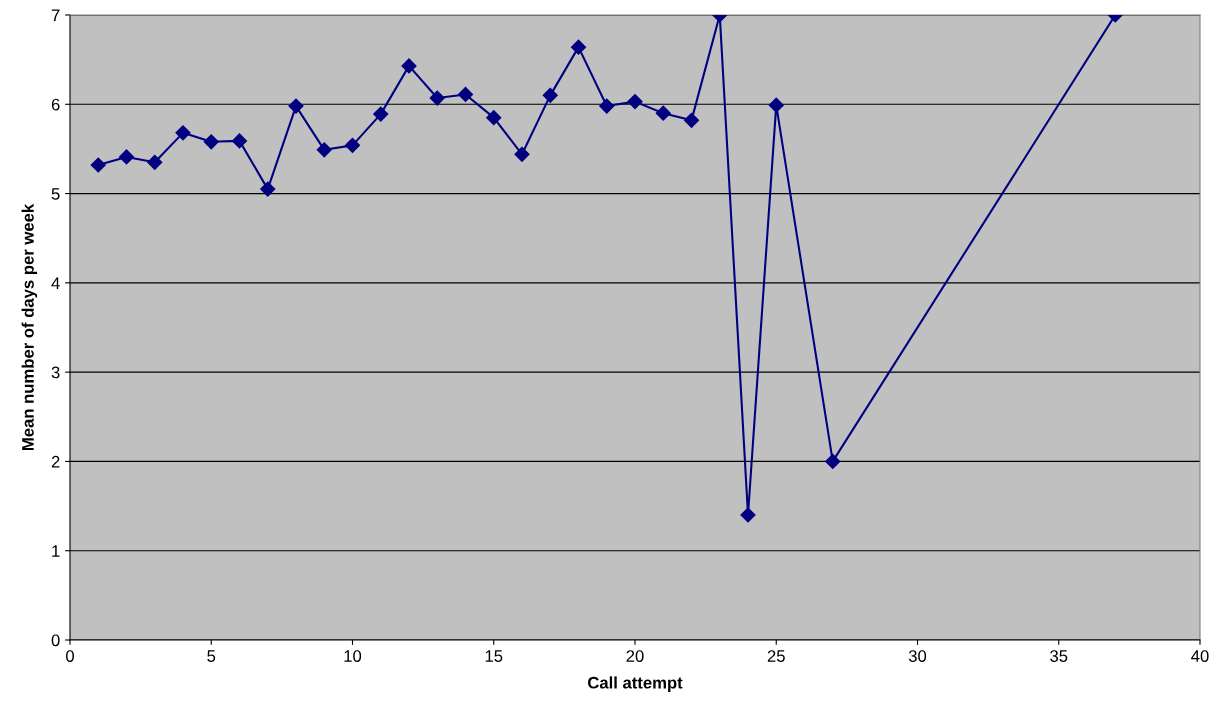 Image resolution: width=1225 pixels, height=726 pixels. Describe the element at coordinates (776, 656) in the screenshot. I see `x-tick-label: 25` at that location.